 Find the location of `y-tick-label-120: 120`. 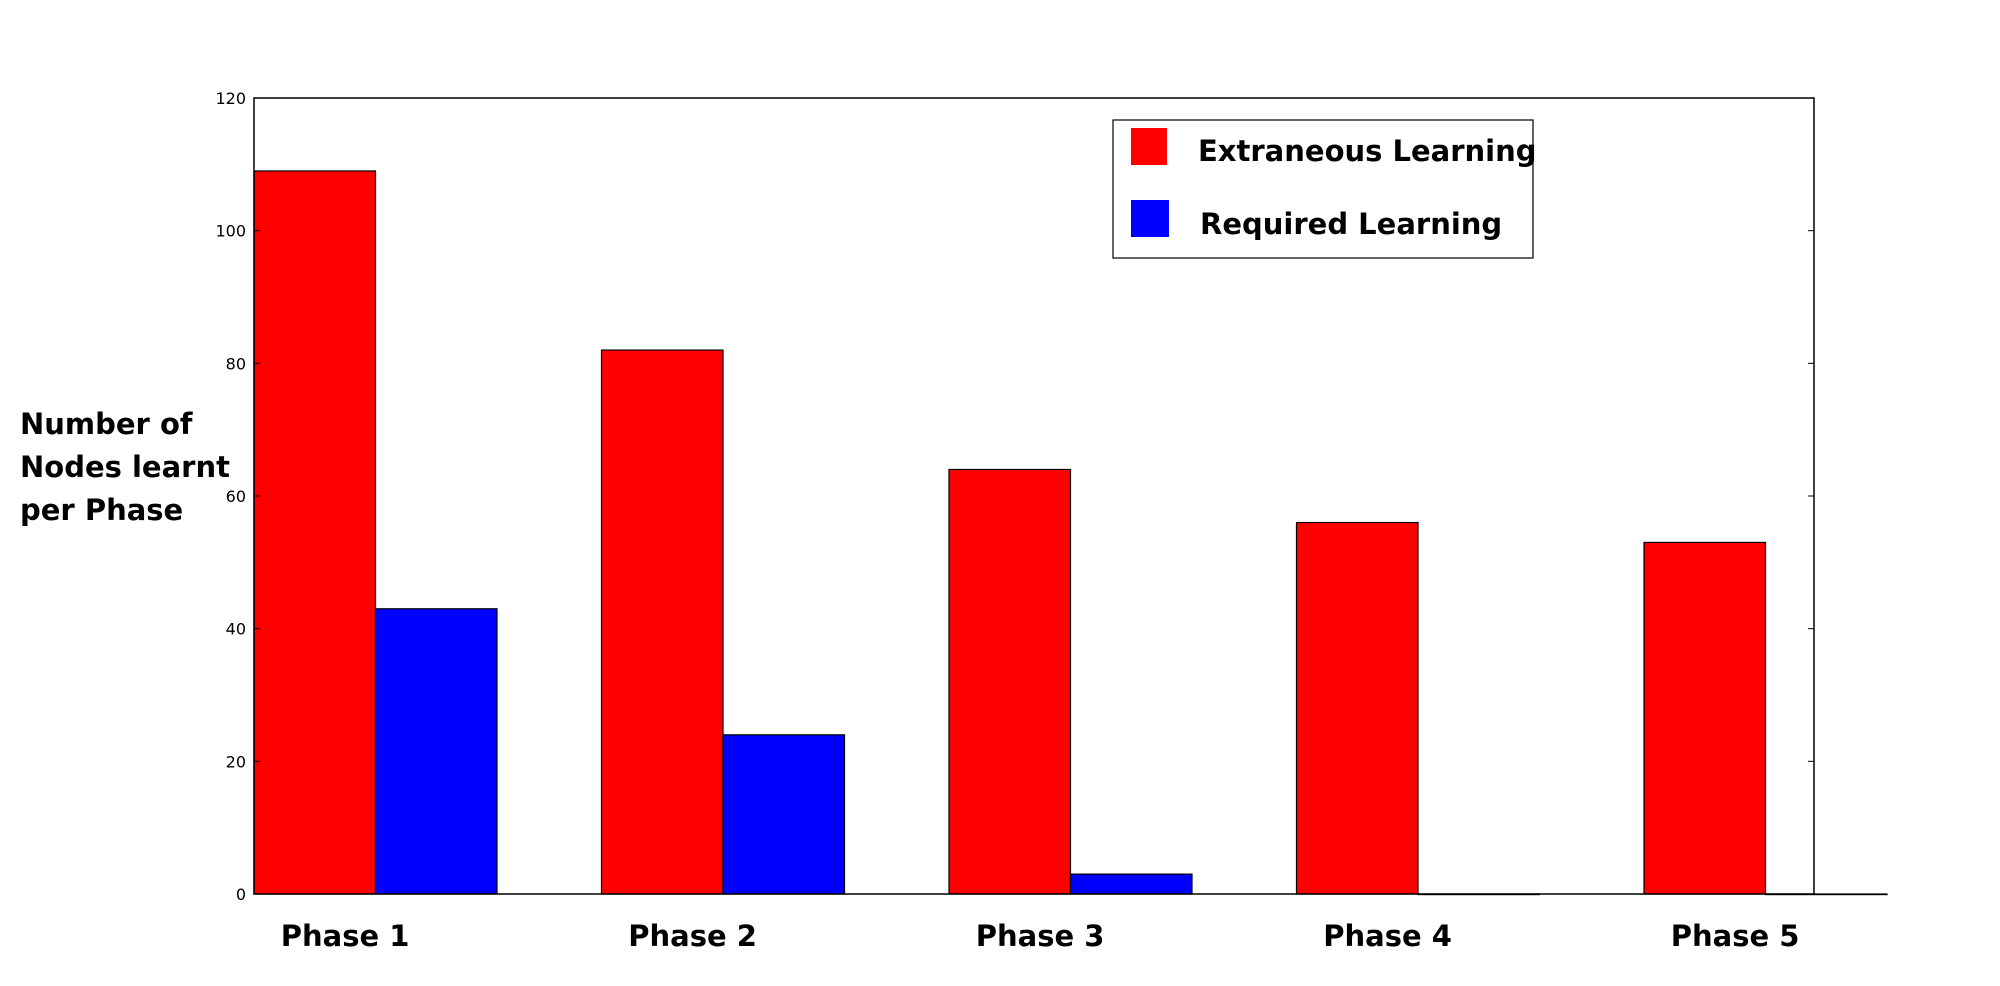

y-tick-label-120: 120 is located at coordinates (230, 98).